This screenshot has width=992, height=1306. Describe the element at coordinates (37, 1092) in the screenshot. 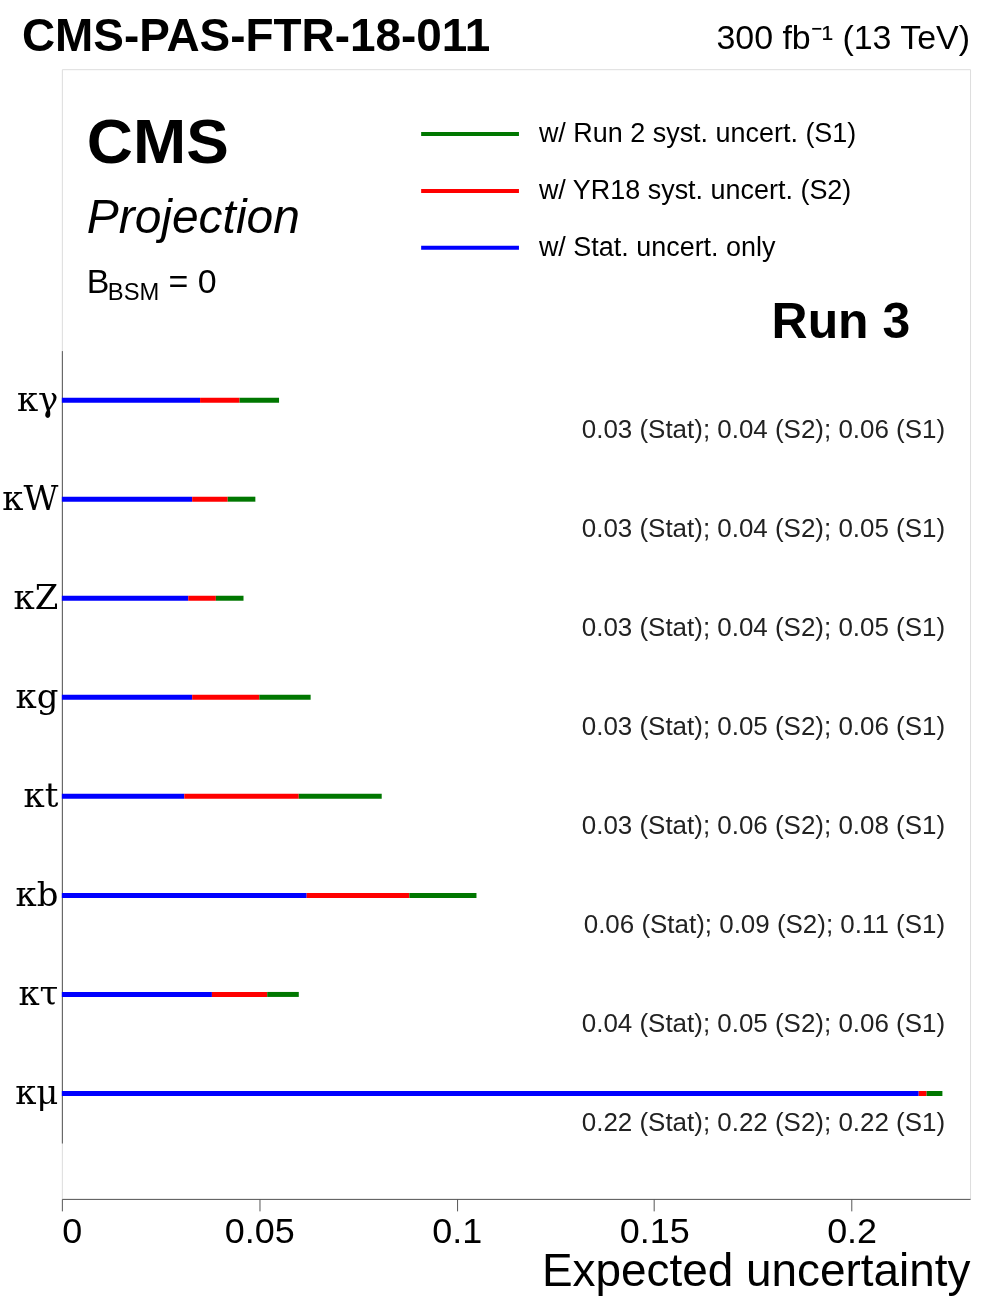

I see `y-tick-label: κμ` at that location.